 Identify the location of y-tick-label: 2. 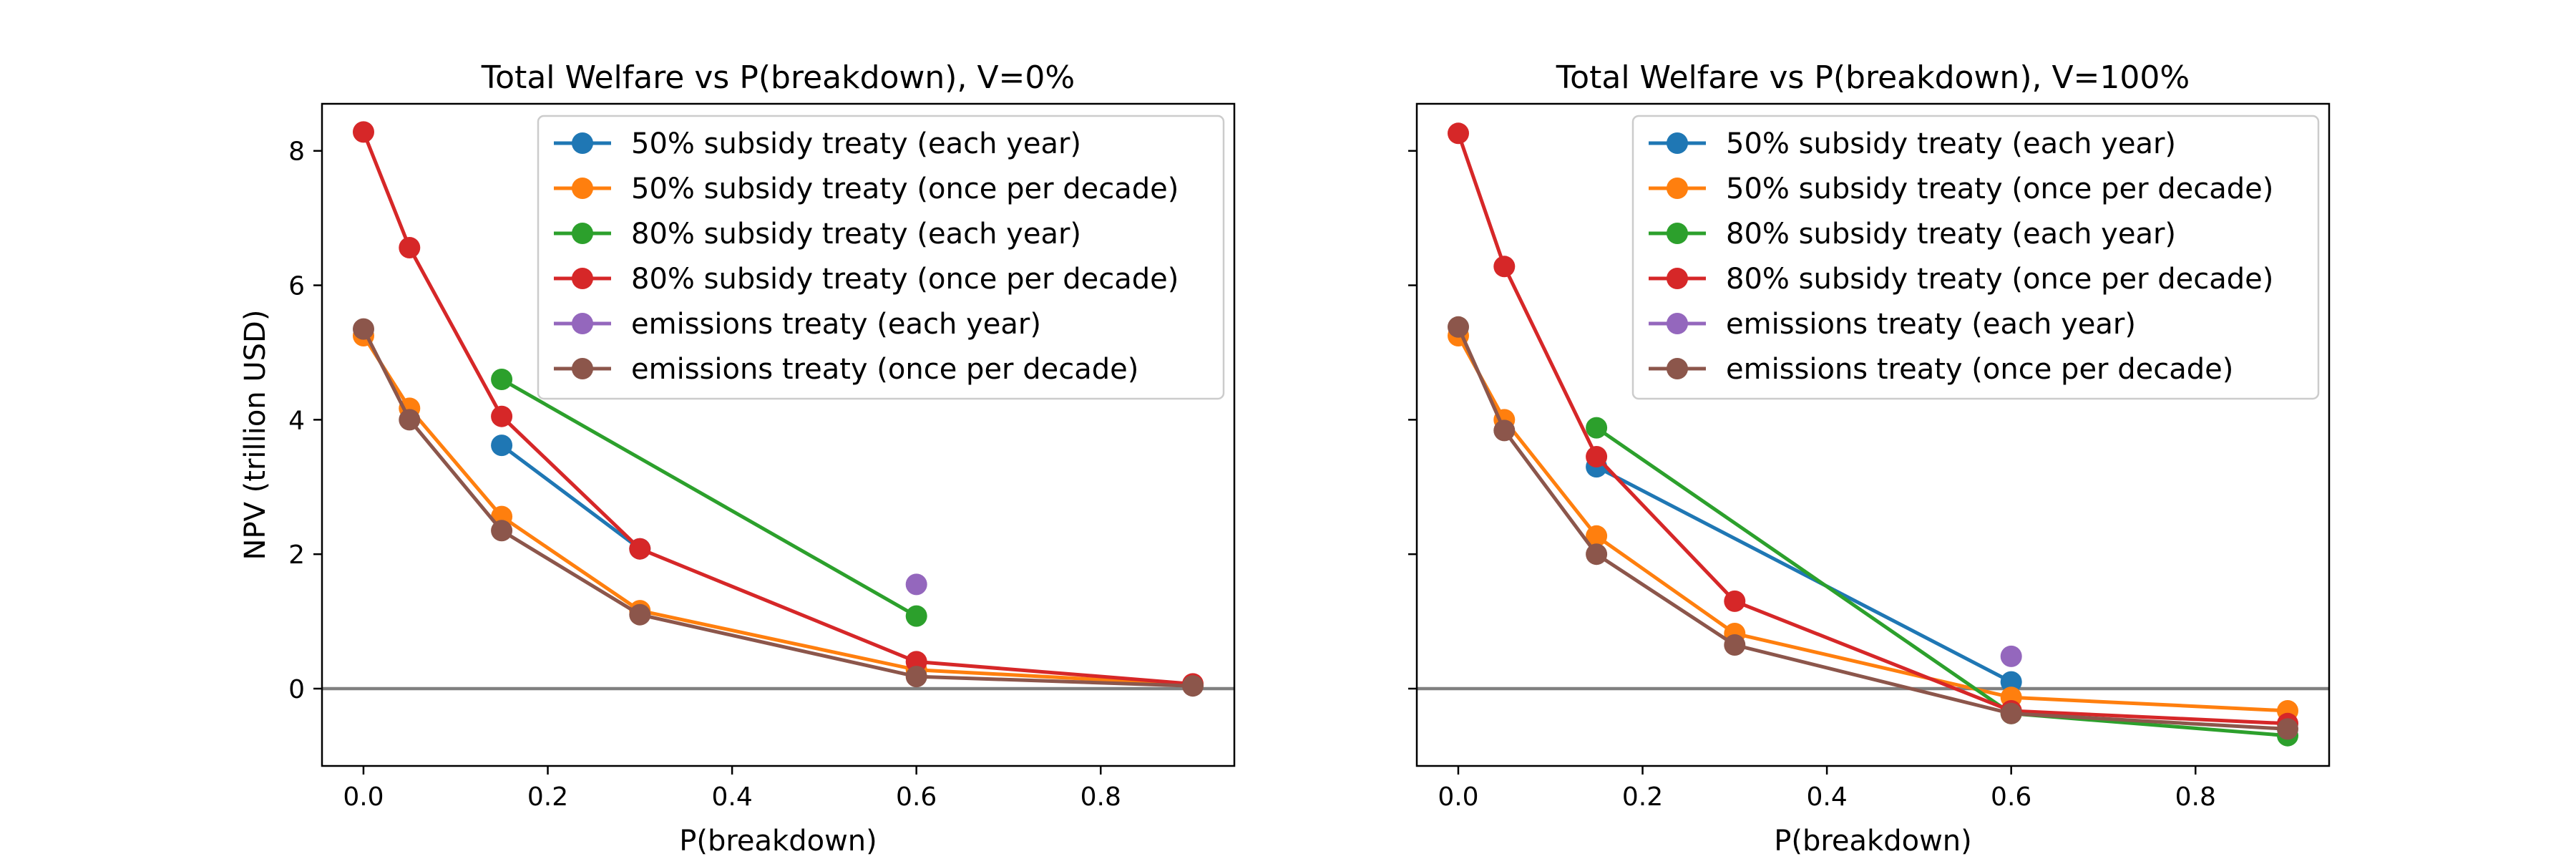
(296, 555).